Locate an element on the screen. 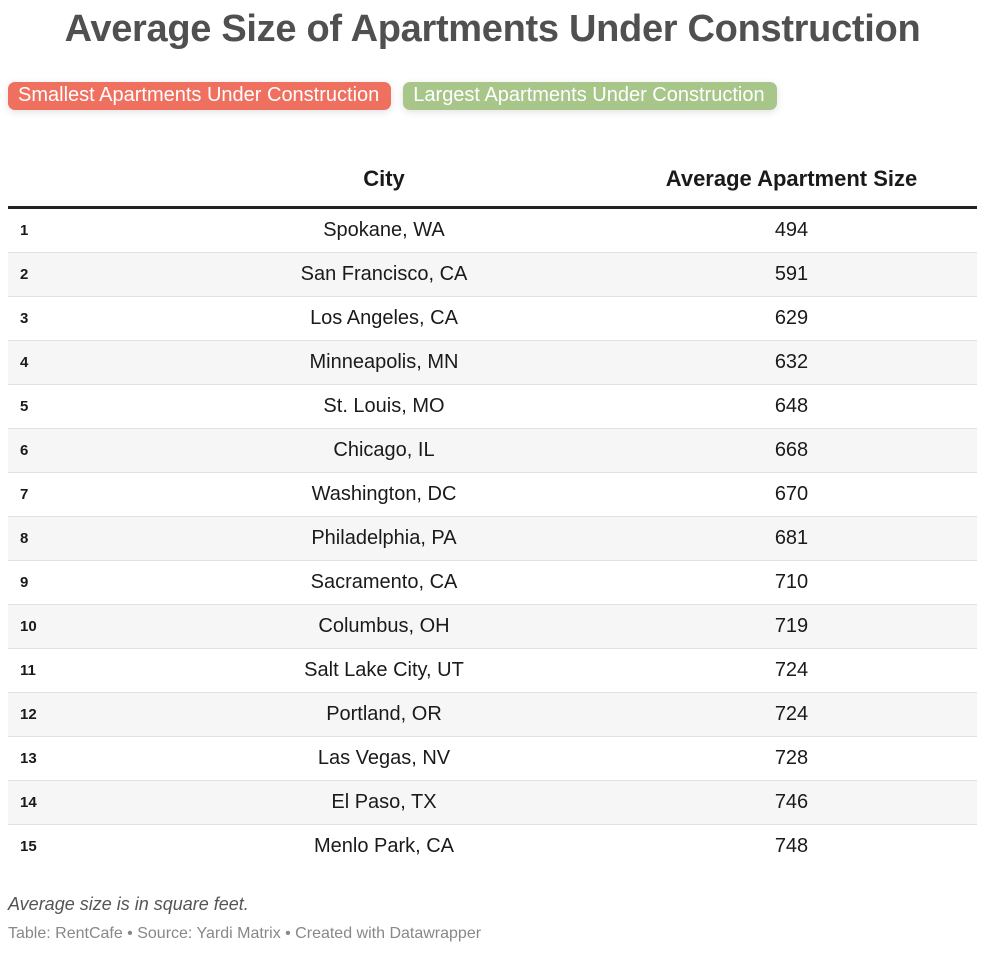 Image resolution: width=985 pixels, height=954 pixels. city-cell: Portland, OR is located at coordinates (384, 714).